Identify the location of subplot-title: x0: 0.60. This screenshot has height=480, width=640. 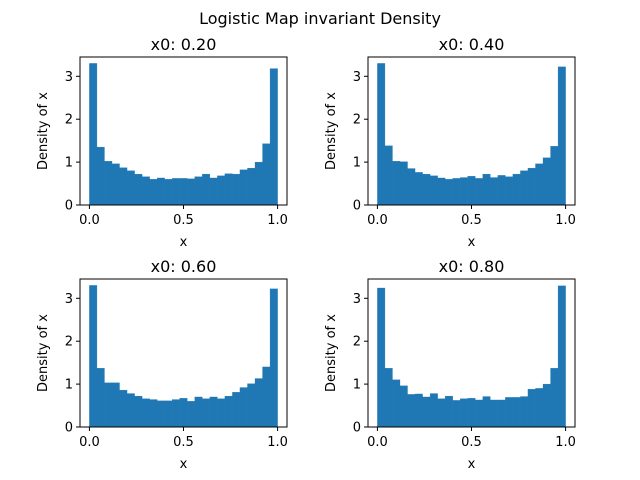
(184, 266).